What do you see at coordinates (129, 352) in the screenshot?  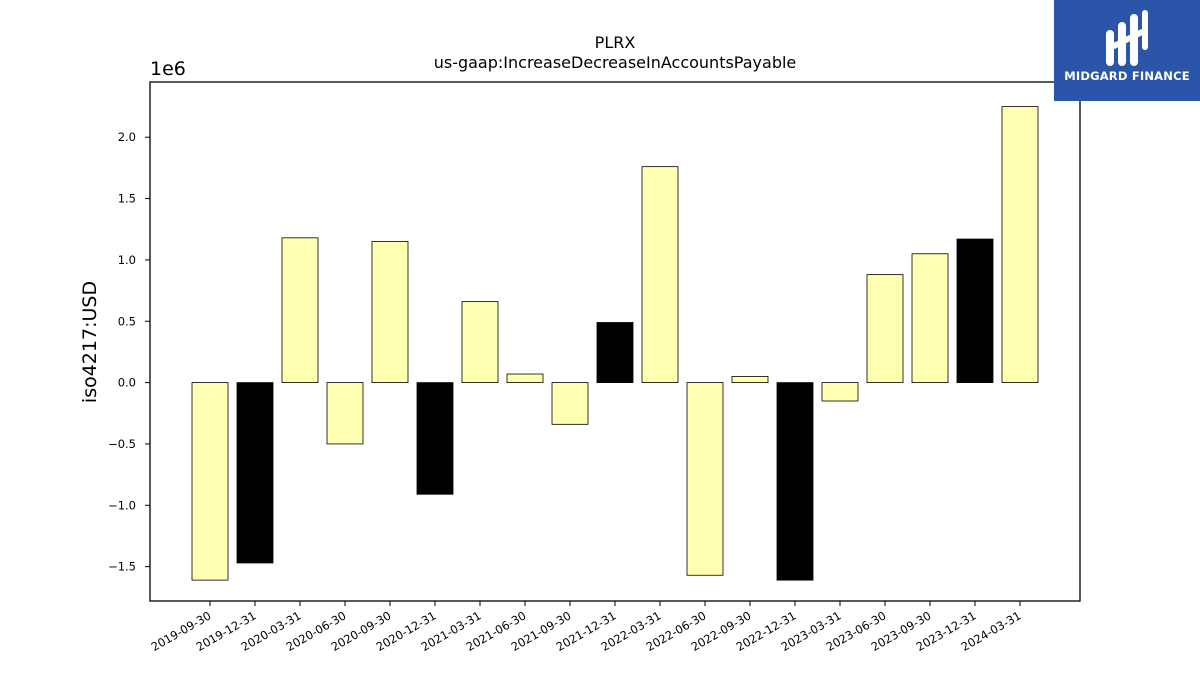 I see `y-ticks-group: −1.5 −1.0 −0.5 0.0 0.5 1.0 1.5 2.0` at bounding box center [129, 352].